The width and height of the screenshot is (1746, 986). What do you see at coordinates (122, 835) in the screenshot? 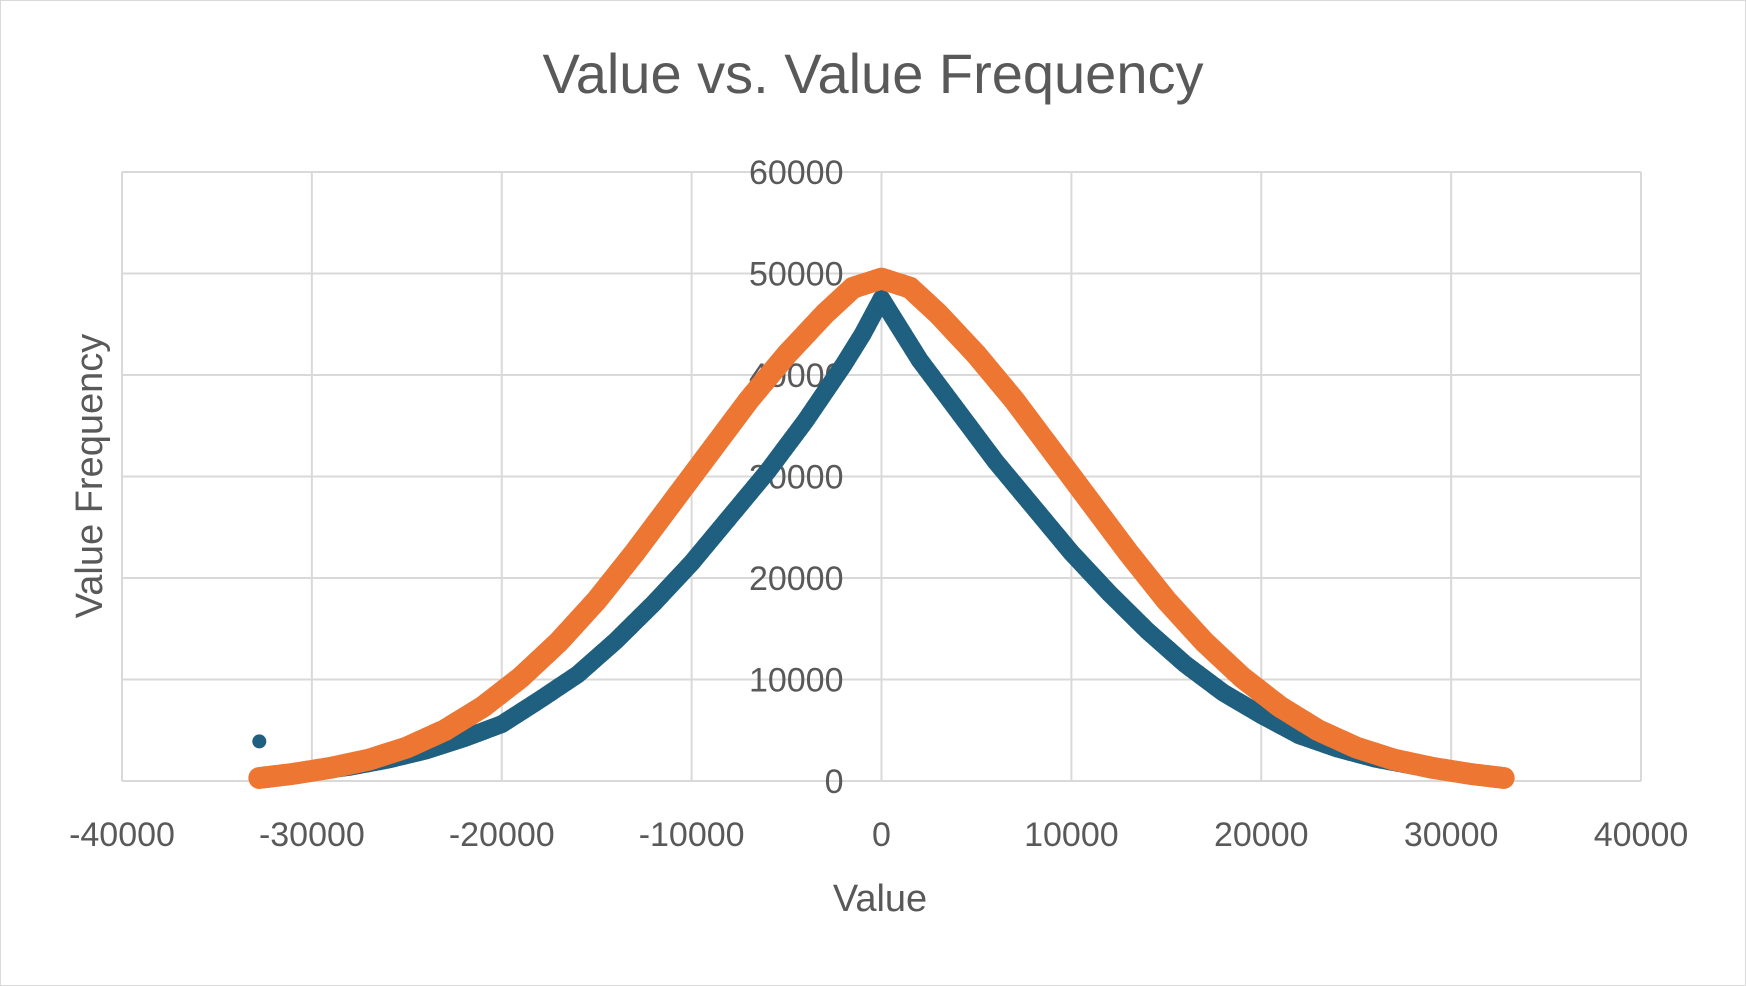
I see `x-tick-label: -40000` at bounding box center [122, 835].